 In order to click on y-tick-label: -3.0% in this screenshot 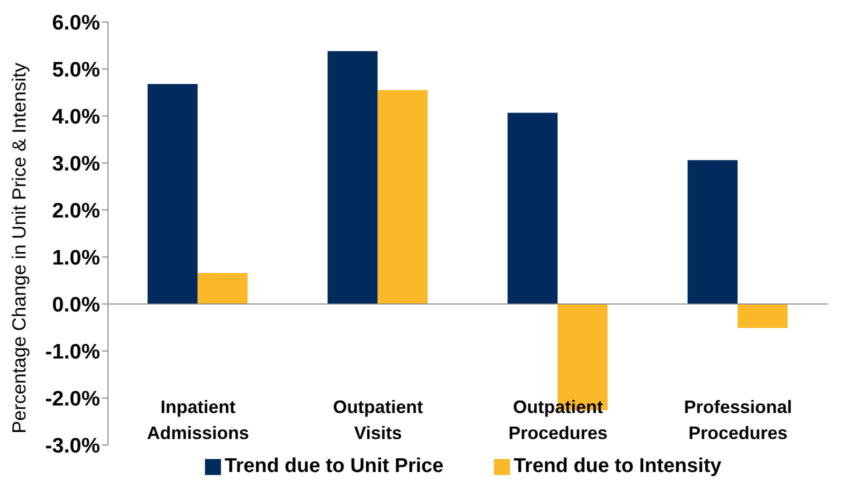, I will do `click(72, 446)`.